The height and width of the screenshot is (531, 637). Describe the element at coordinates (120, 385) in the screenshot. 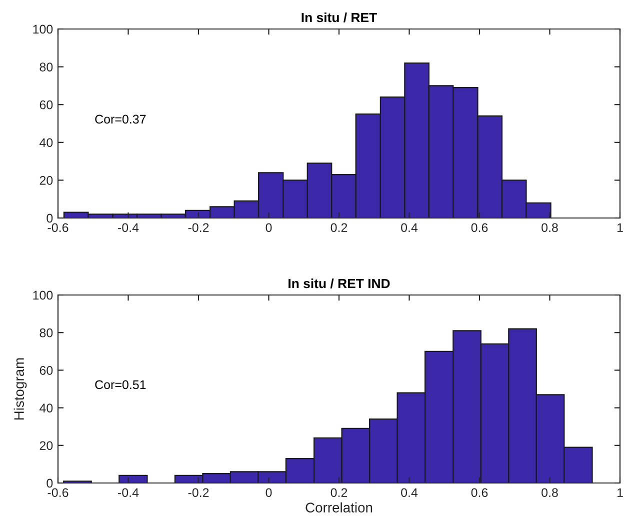

I see `annotation: Cor=0.51` at that location.